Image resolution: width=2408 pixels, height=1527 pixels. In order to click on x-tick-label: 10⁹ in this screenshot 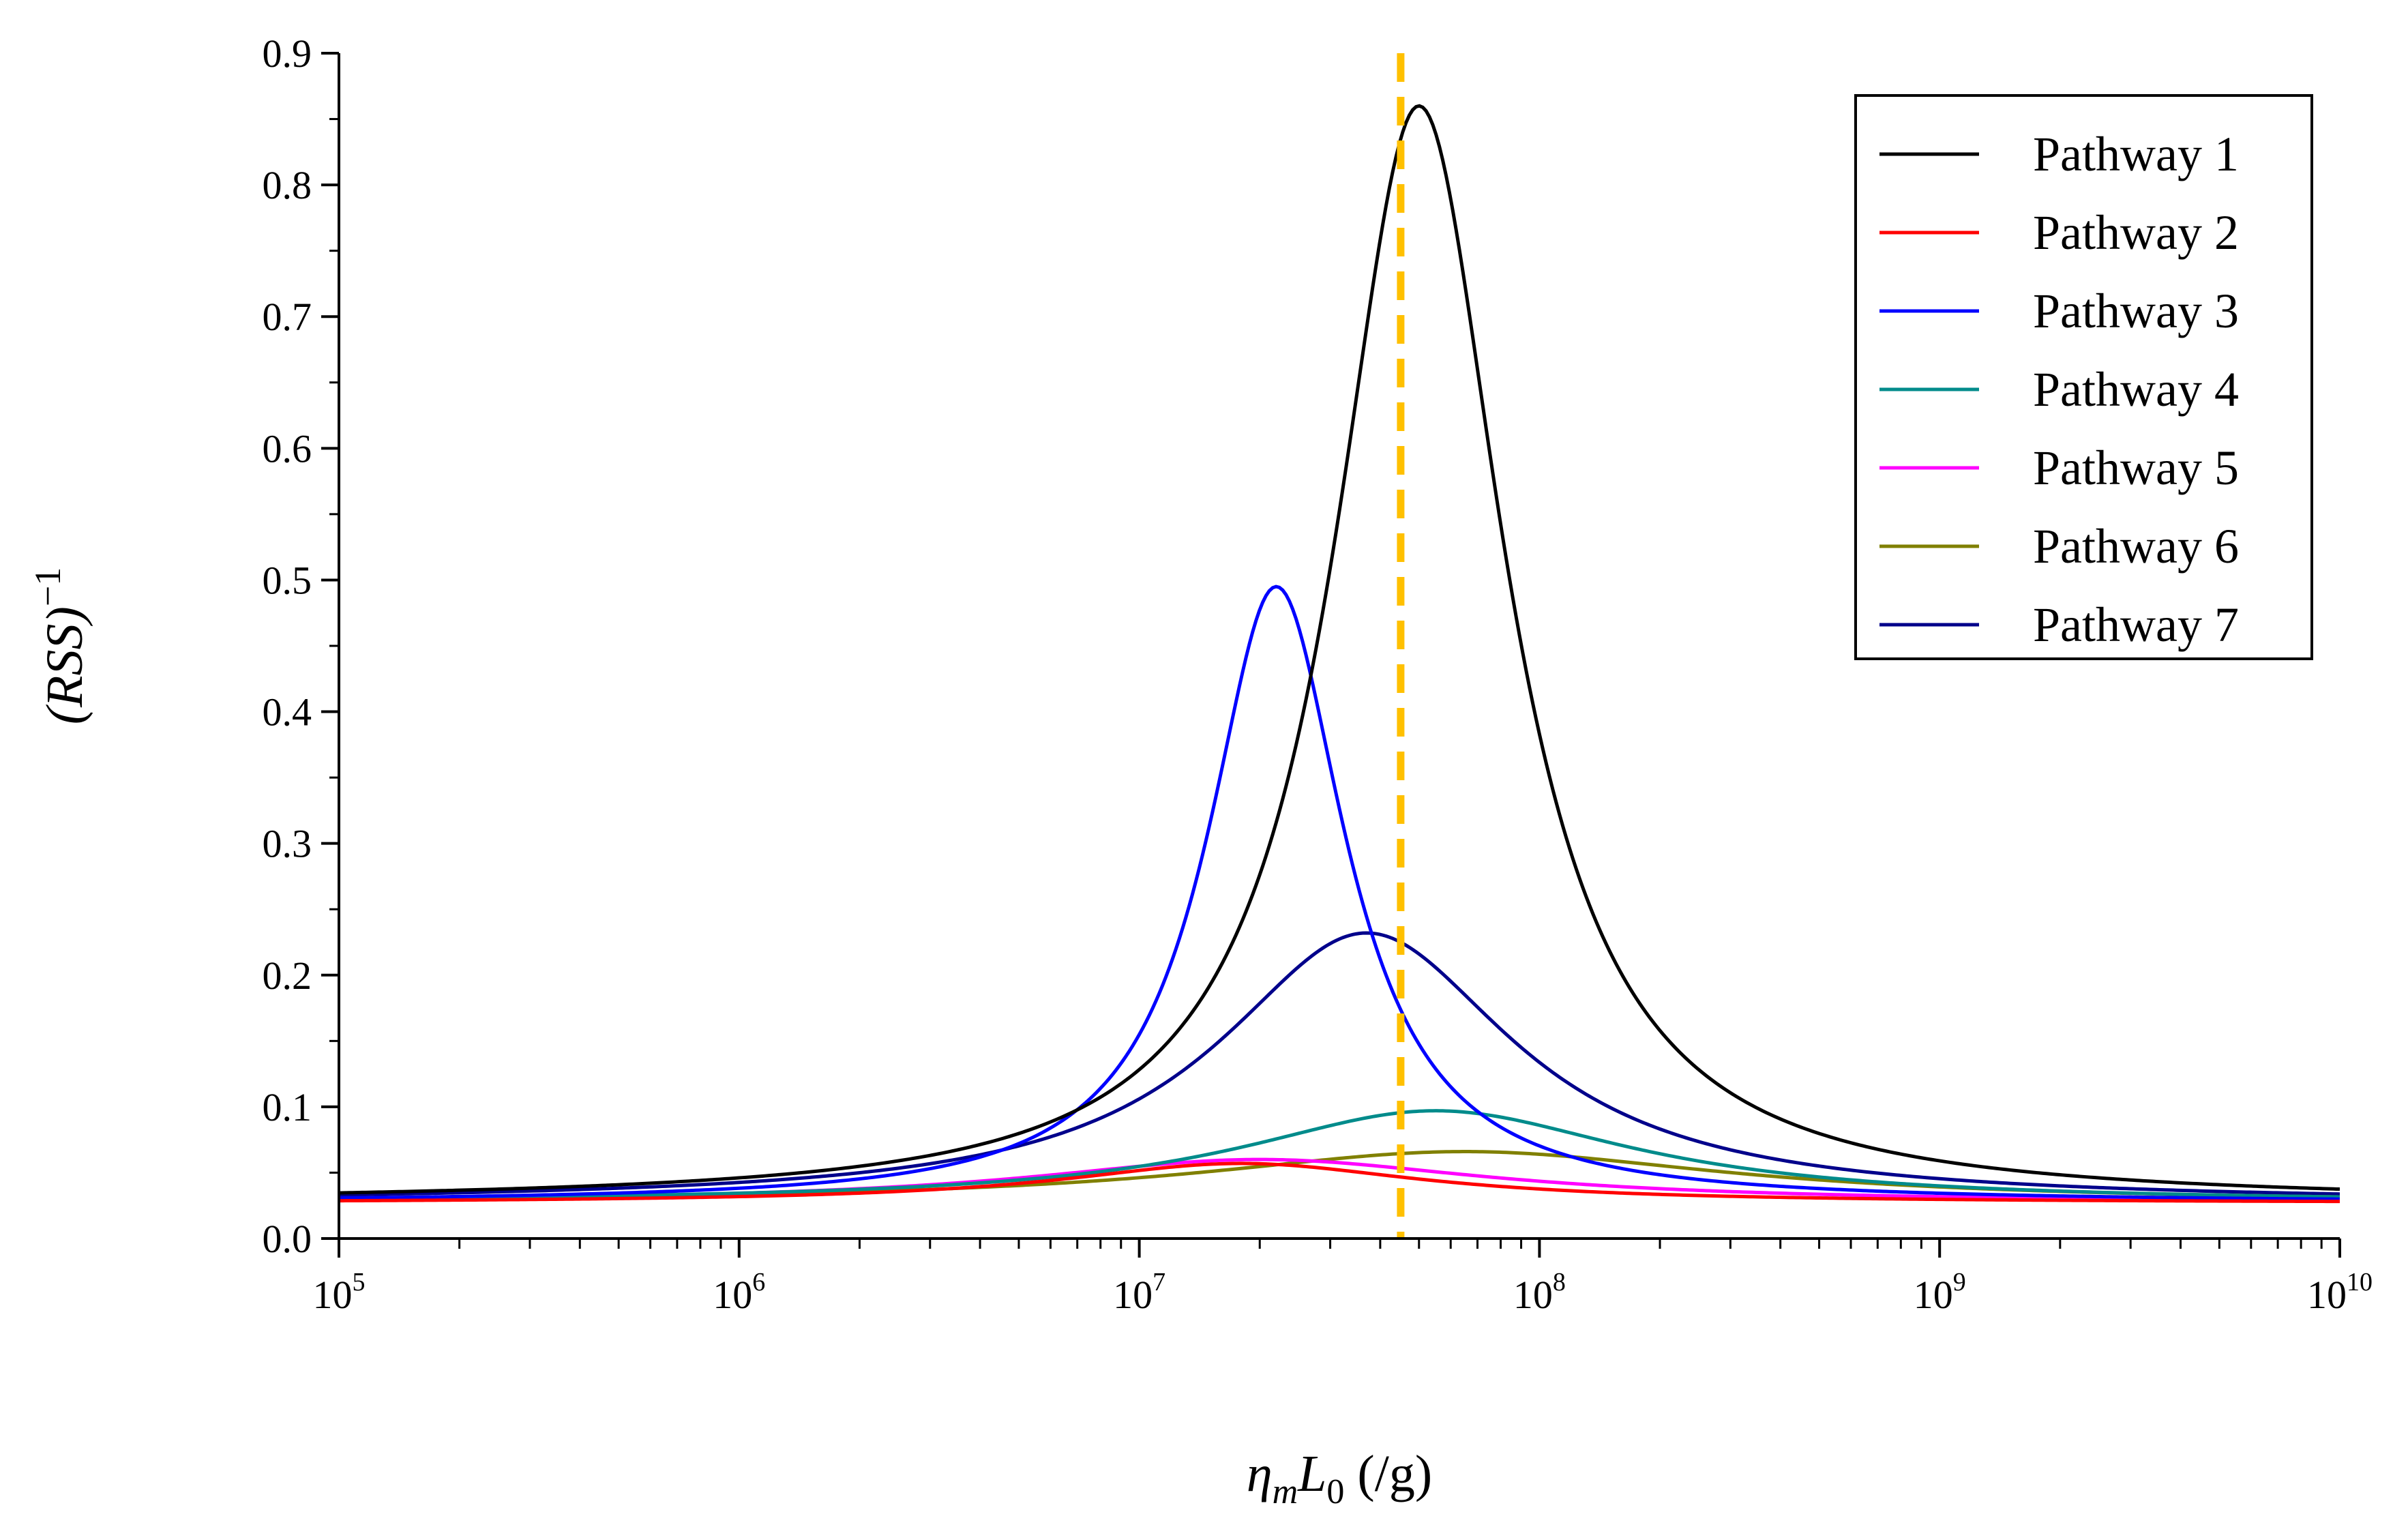, I will do `click(1940, 1292)`.